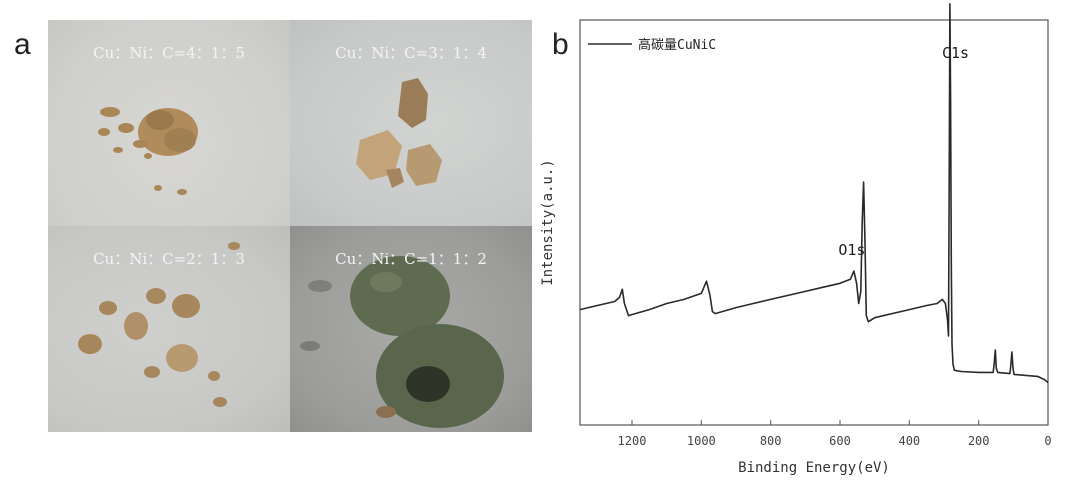 Image resolution: width=1080 pixels, height=489 pixels. I want to click on x-tick-label: 800, so click(771, 441).